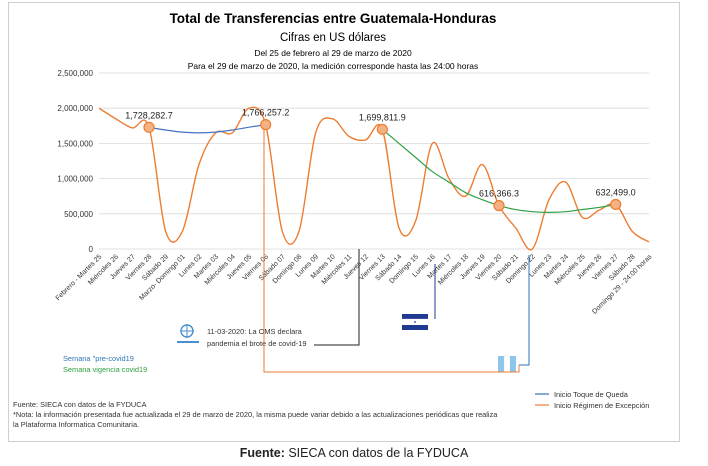  I want to click on who-logo-icon, so click(188, 333).